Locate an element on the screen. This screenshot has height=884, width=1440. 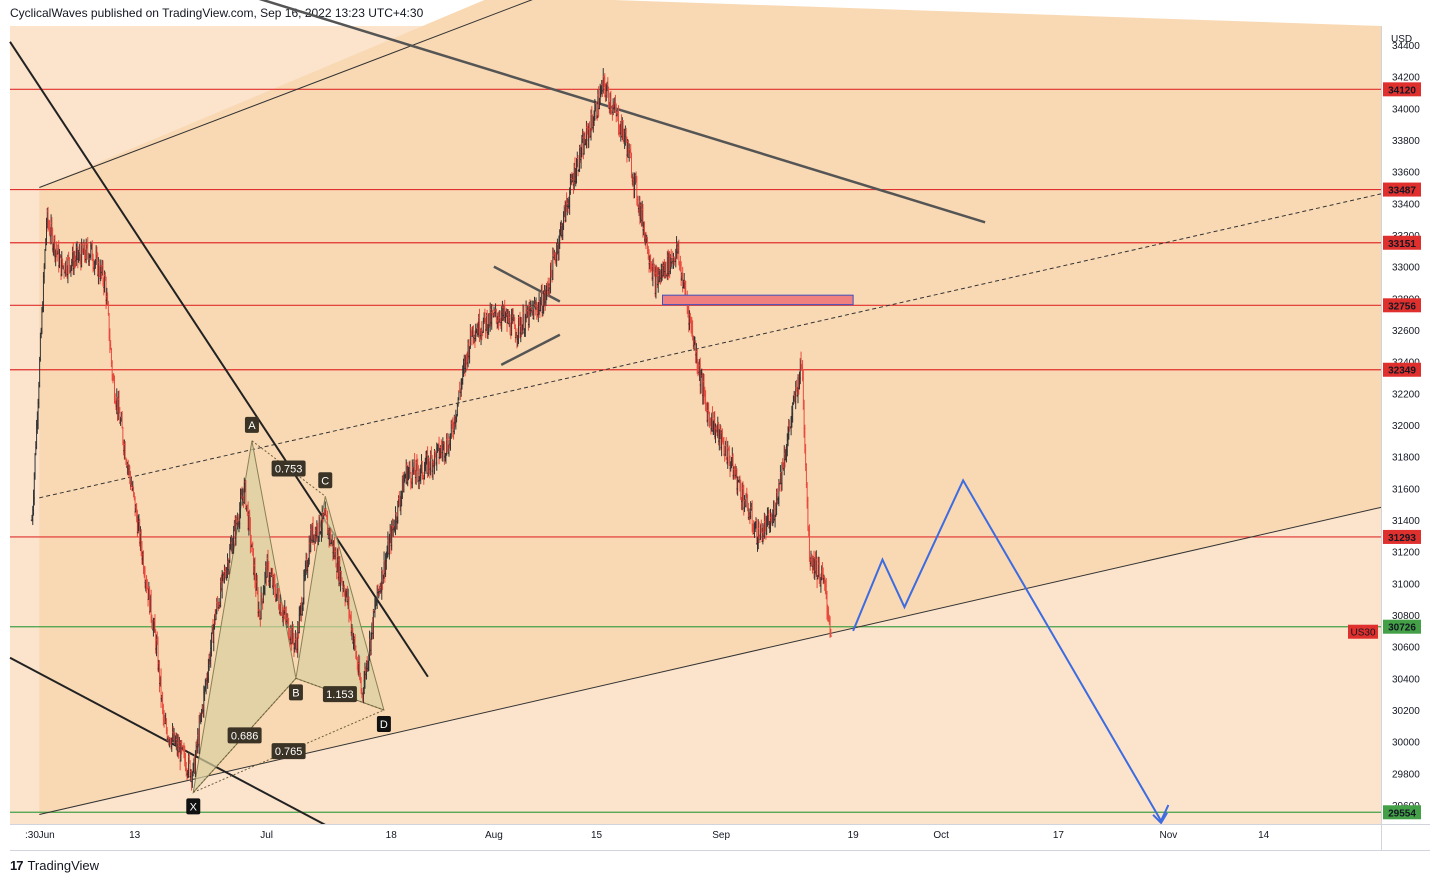
price-tick-label: 32200 is located at coordinates (1406, 394).